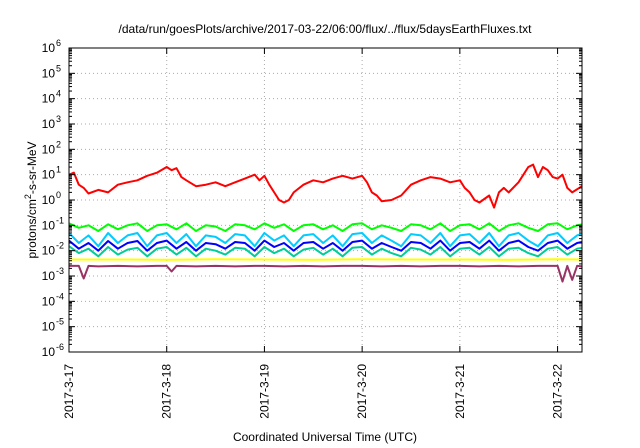 Image resolution: width=640 pixels, height=448 pixels. Describe the element at coordinates (60, 271) in the screenshot. I see `y-tick-exponent: -3` at that location.